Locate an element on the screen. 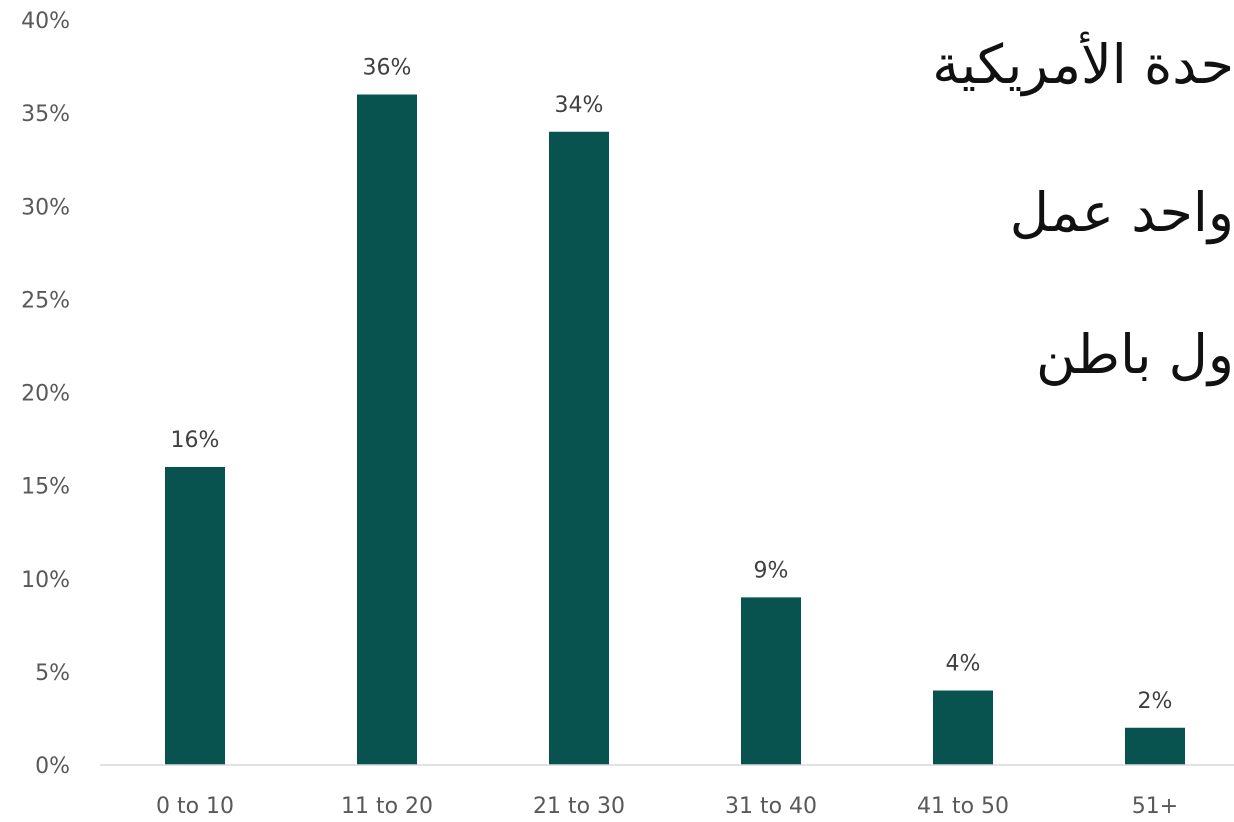 This screenshot has height=822, width=1234. data-label: 16% is located at coordinates (195, 440).